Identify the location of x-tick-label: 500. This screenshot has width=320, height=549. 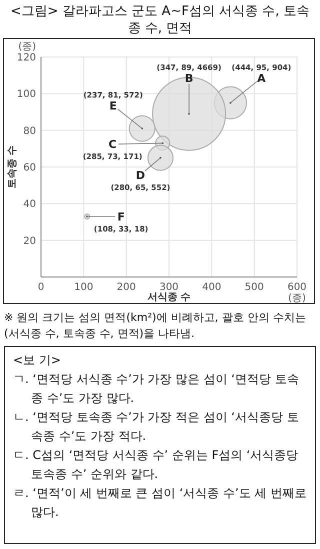
(254, 287).